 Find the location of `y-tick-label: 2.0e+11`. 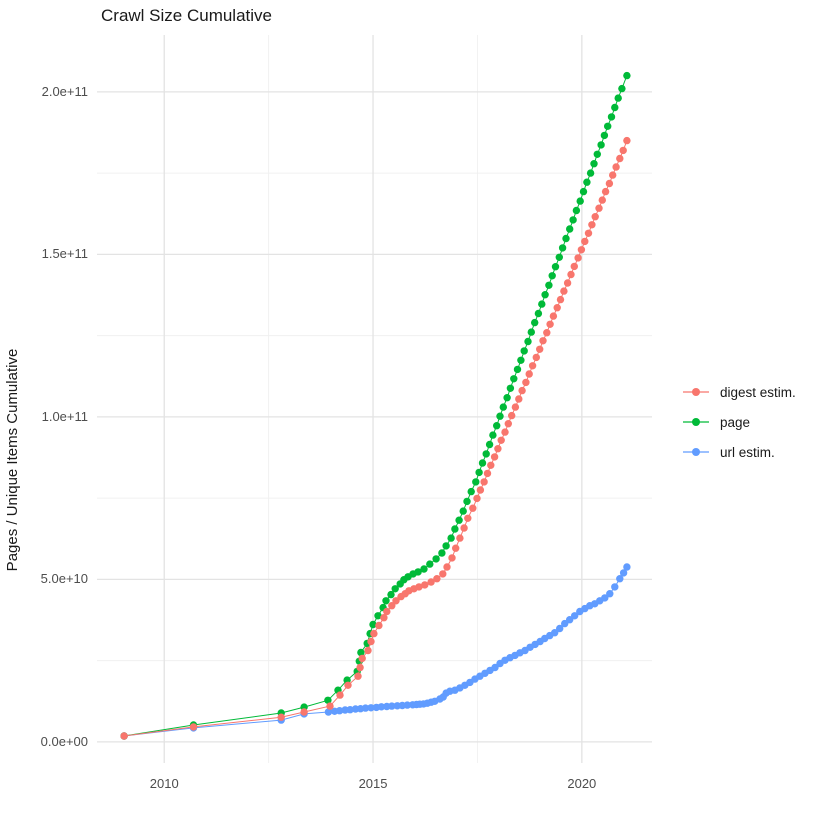

y-tick-label: 2.0e+11 is located at coordinates (64, 91).